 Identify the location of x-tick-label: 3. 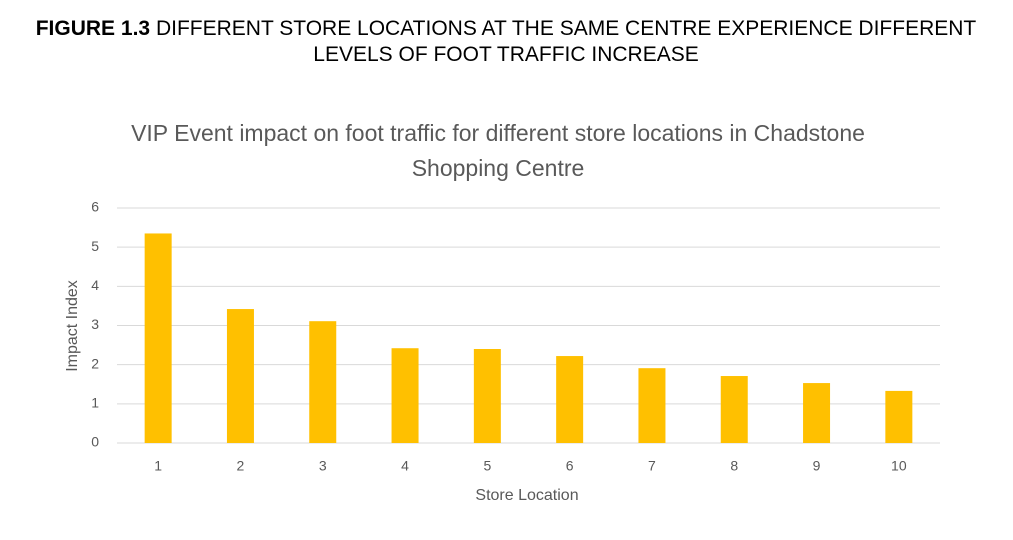
(323, 466).